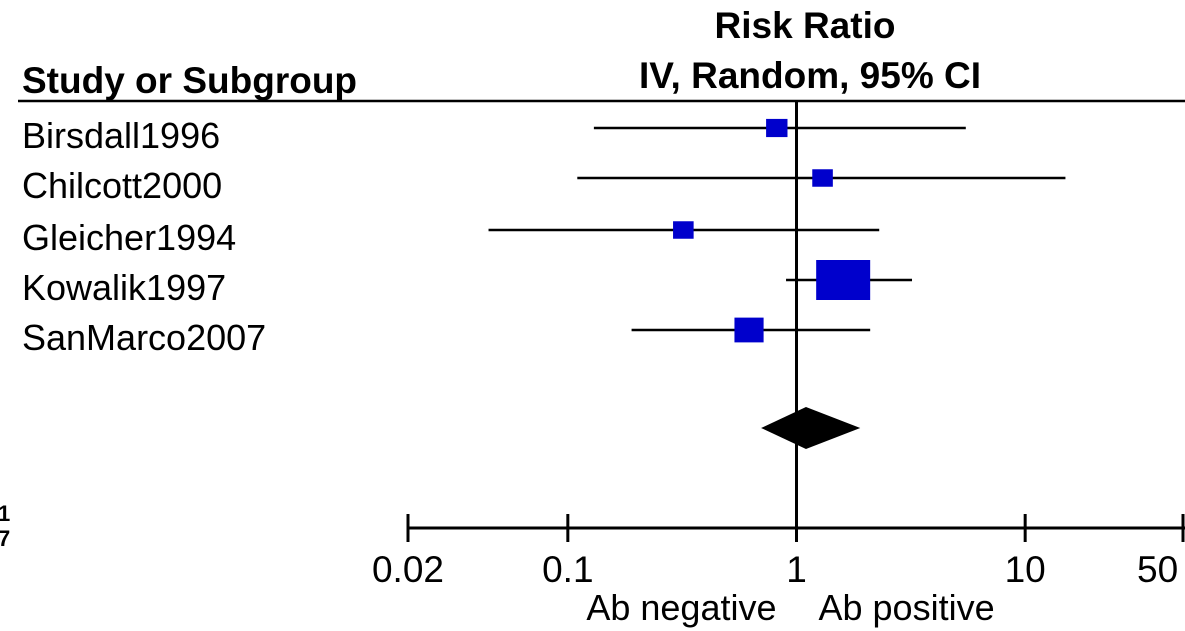  I want to click on left-fragment-1: 1, so click(5, 513).